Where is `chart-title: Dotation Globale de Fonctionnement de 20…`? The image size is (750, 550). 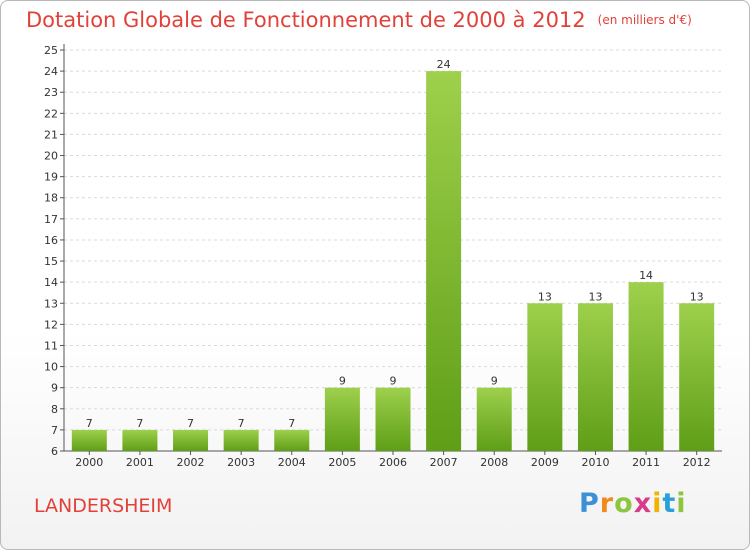
chart-title: Dotation Globale de Fonctionnement de 20… is located at coordinates (359, 20).